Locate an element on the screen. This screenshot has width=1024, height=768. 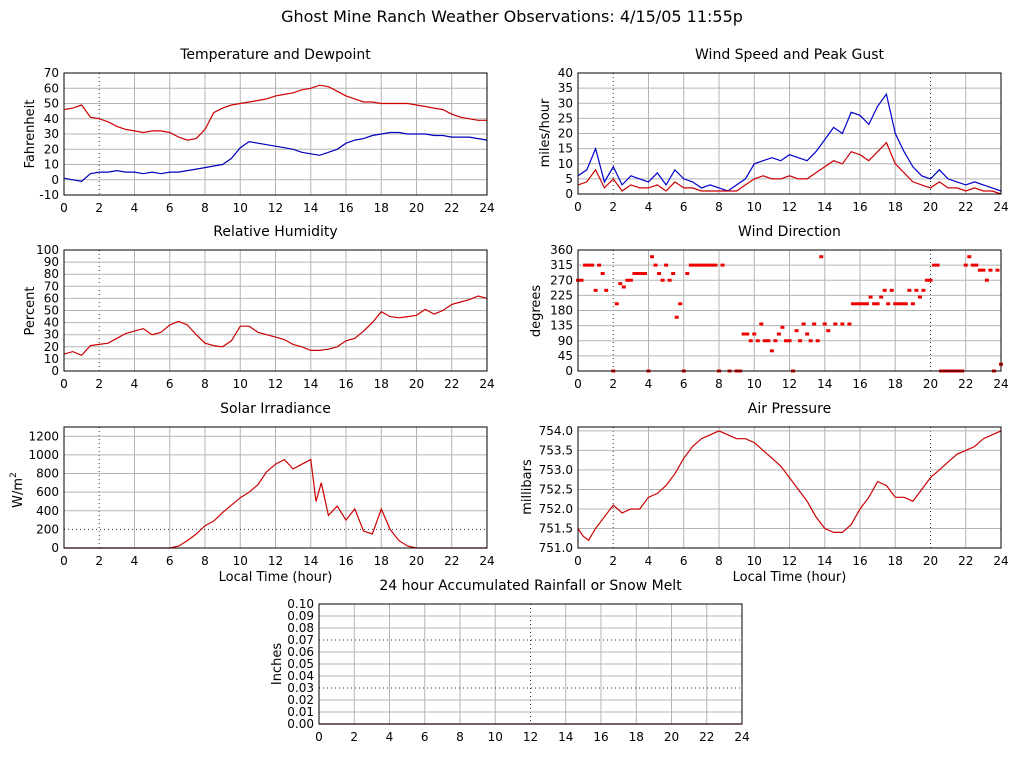
y-tick-label: 752.0 is located at coordinates (556, 509).